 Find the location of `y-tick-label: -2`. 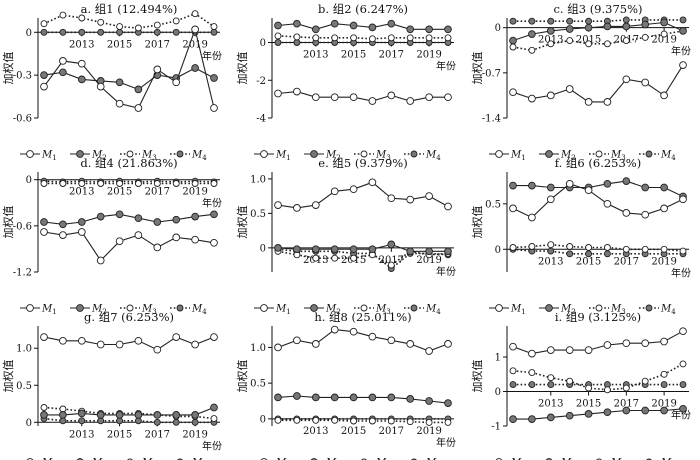

y-tick-label: -2 is located at coordinates (261, 81).